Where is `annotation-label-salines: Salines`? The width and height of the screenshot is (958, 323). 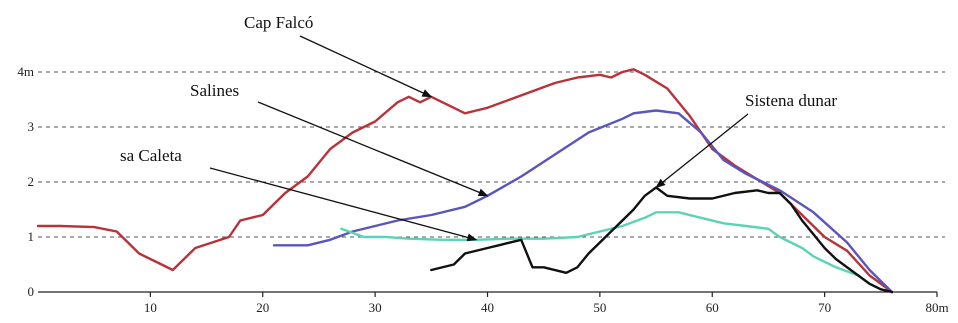 annotation-label-salines: Salines is located at coordinates (214, 90).